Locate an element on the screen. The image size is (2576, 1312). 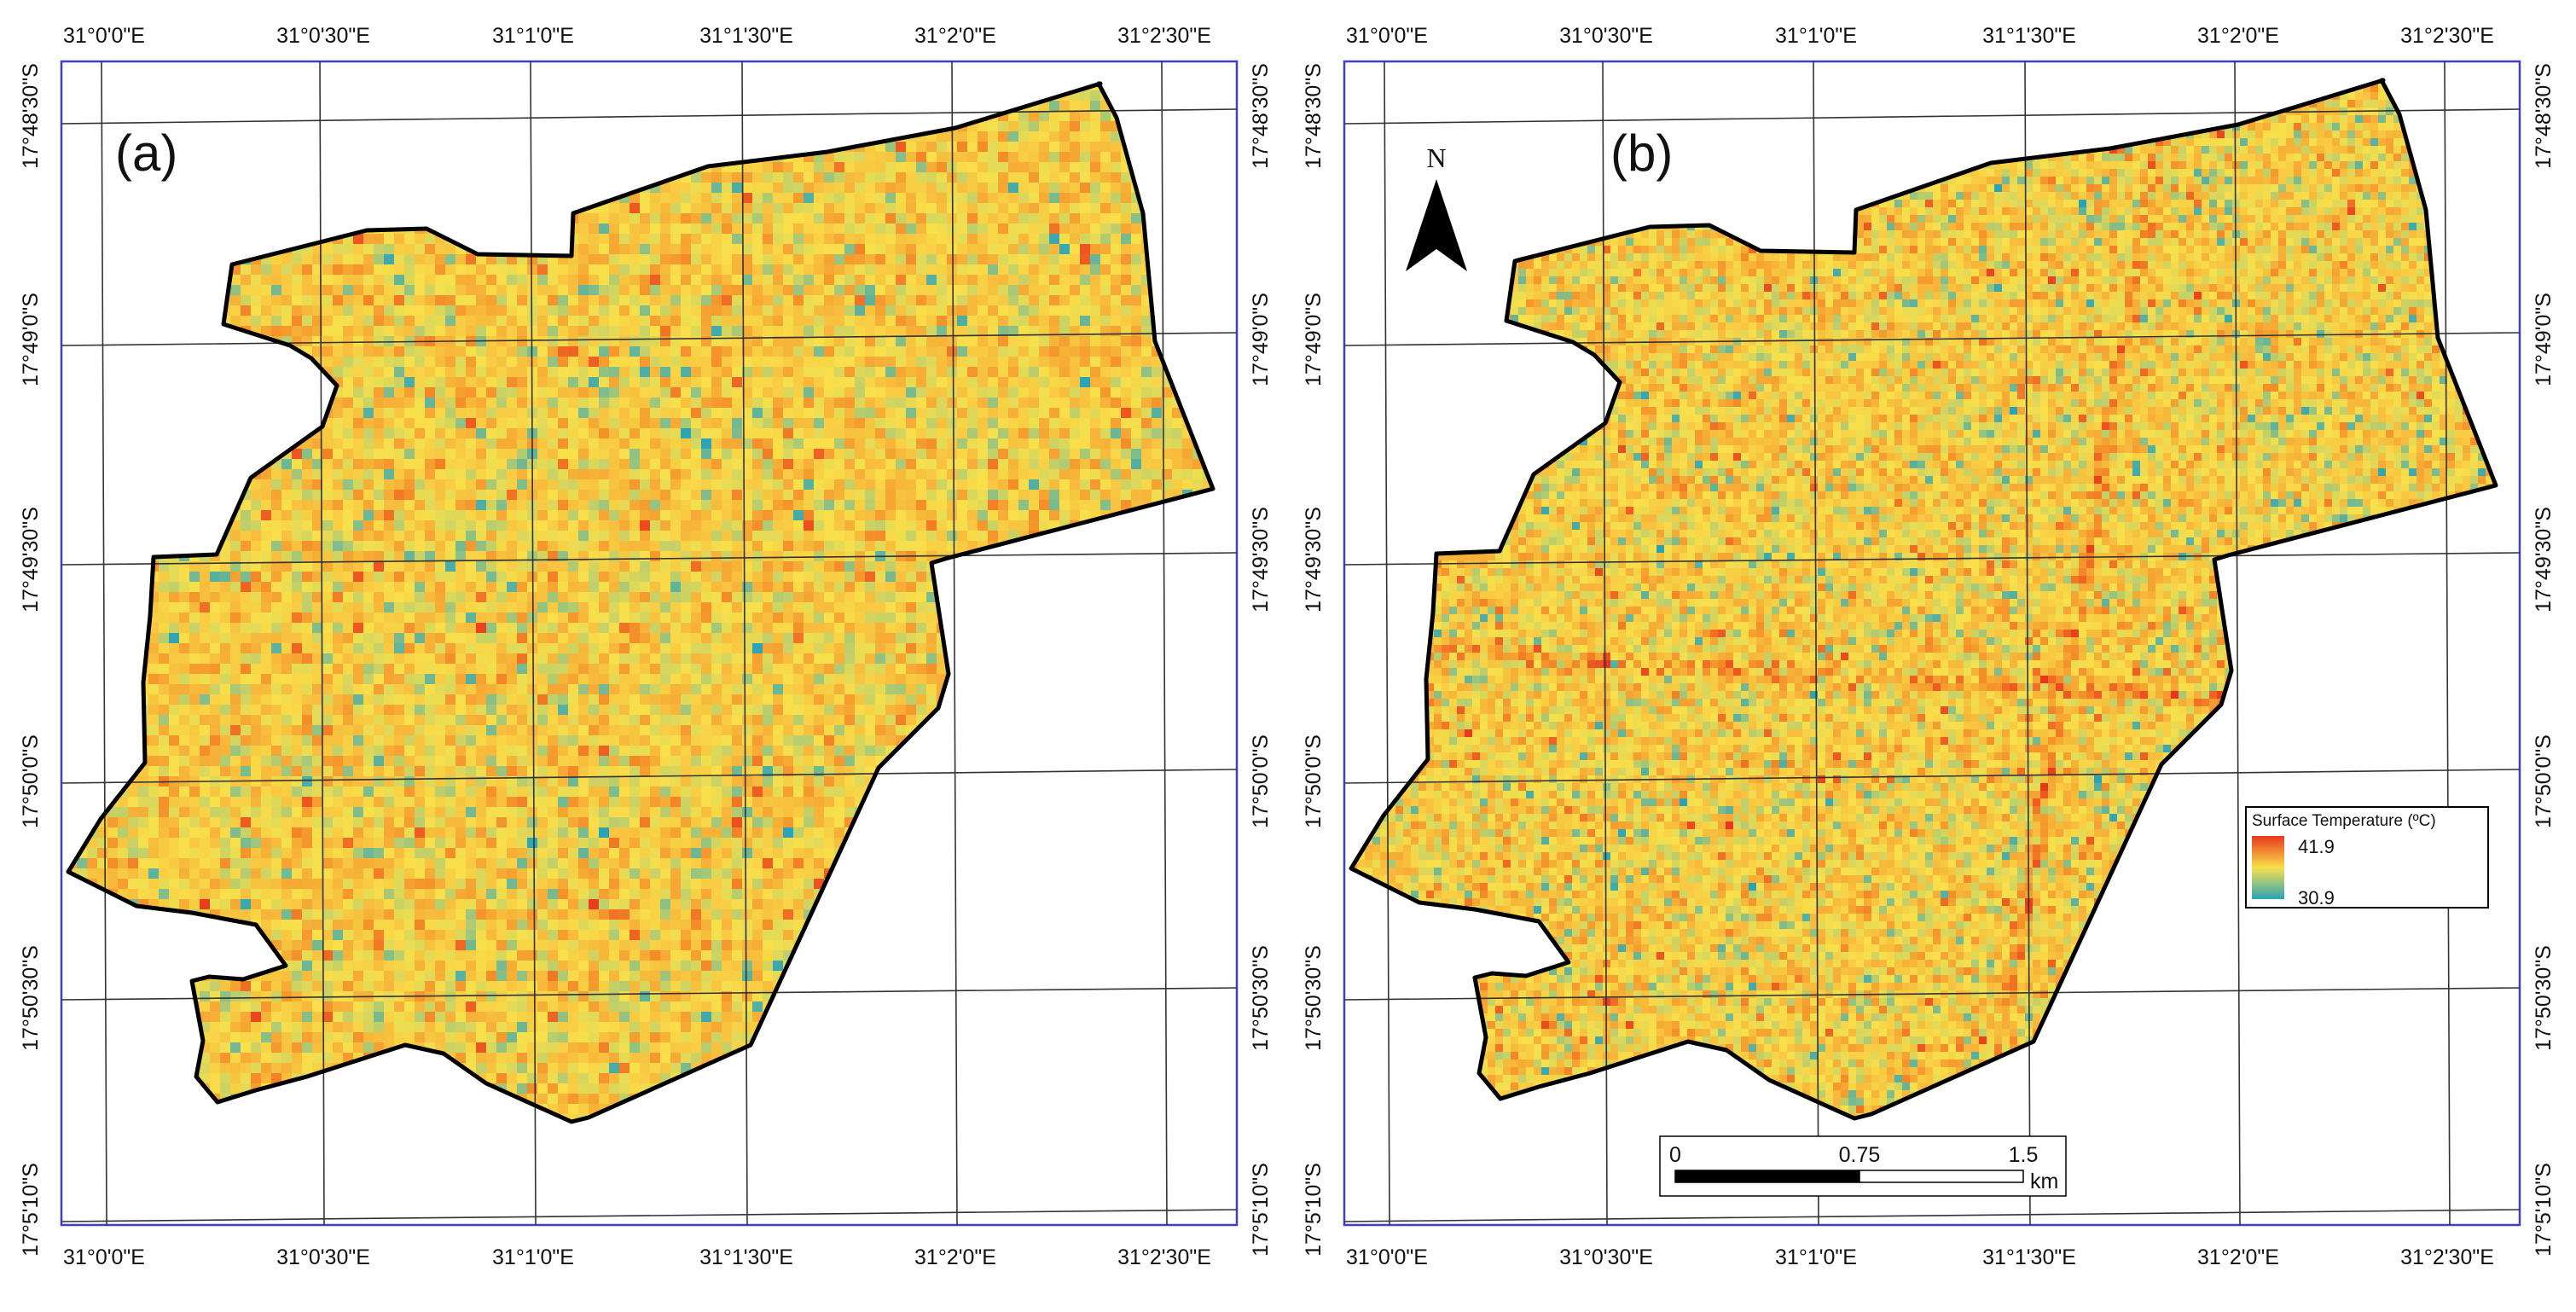
bottom-tick-b: 31°0'0"E is located at coordinates (1387, 1257).